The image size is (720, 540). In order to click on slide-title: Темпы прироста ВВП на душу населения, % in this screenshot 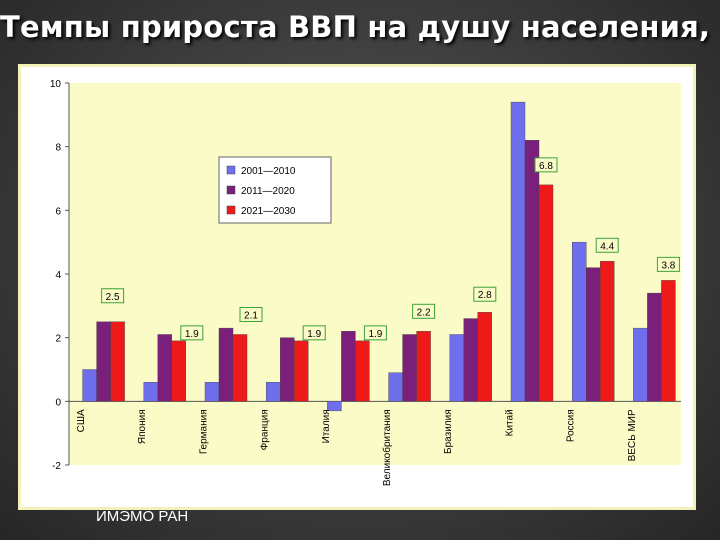, I will do `click(360, 27)`.